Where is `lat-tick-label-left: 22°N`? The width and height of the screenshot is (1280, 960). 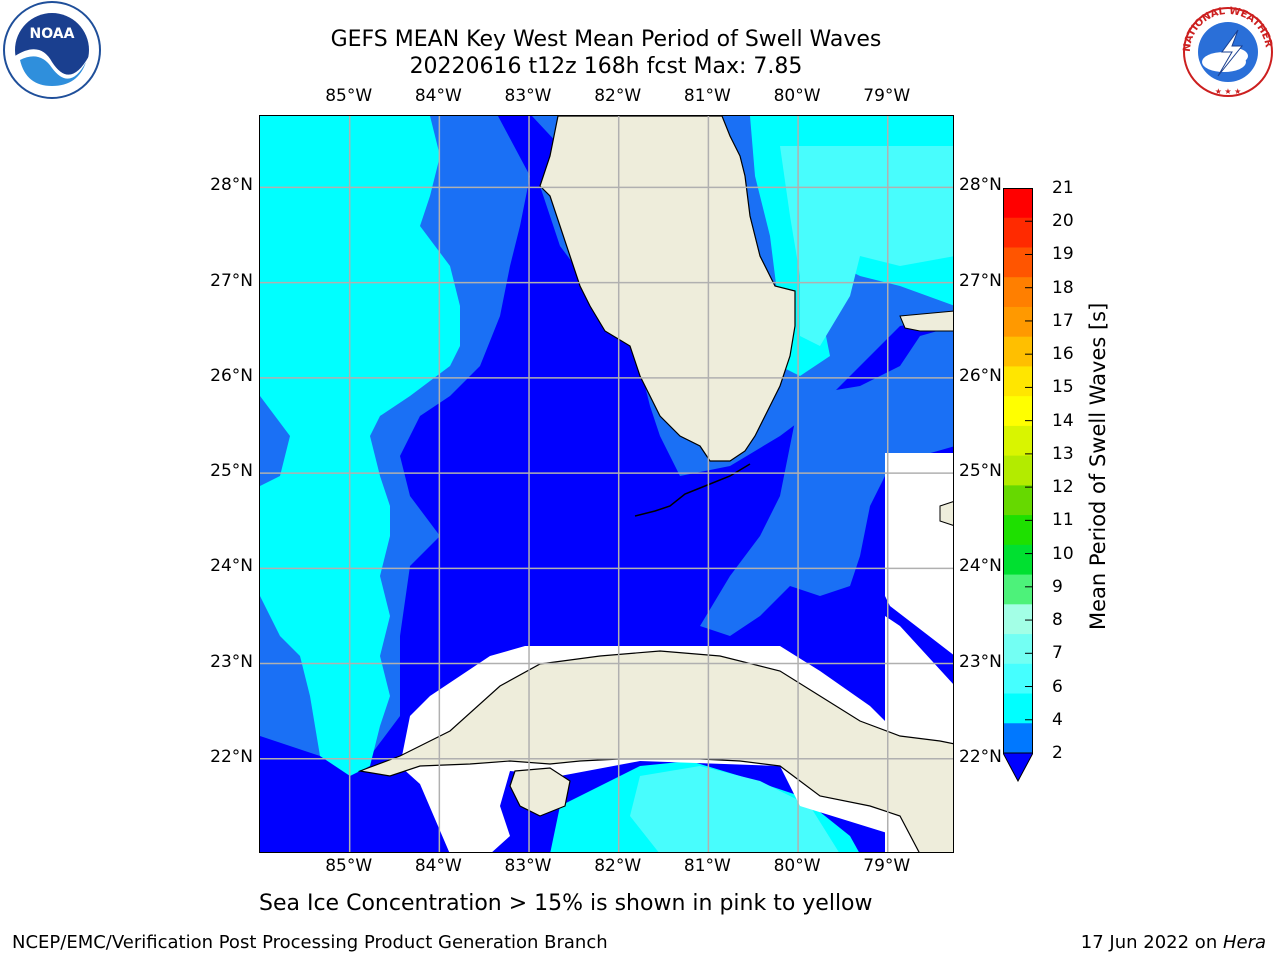
lat-tick-label-left: 22°N is located at coordinates (231, 756).